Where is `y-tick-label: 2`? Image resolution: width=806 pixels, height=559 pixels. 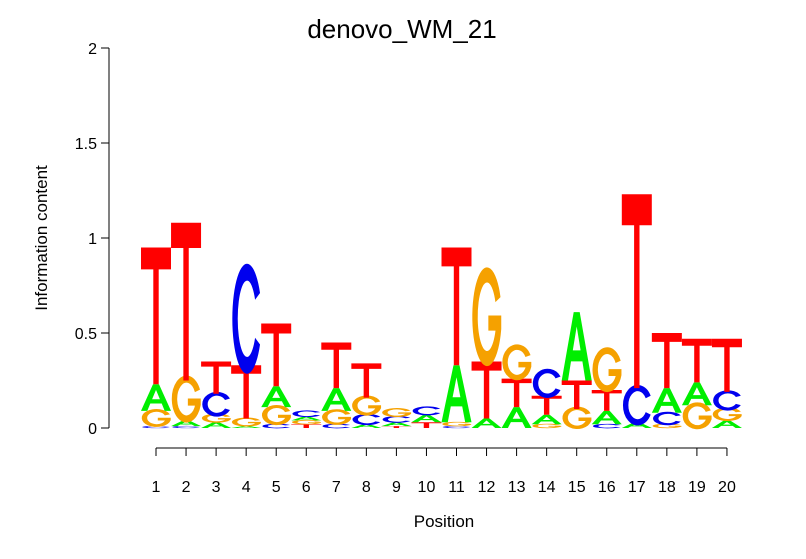 y-tick-label: 2 is located at coordinates (92, 49).